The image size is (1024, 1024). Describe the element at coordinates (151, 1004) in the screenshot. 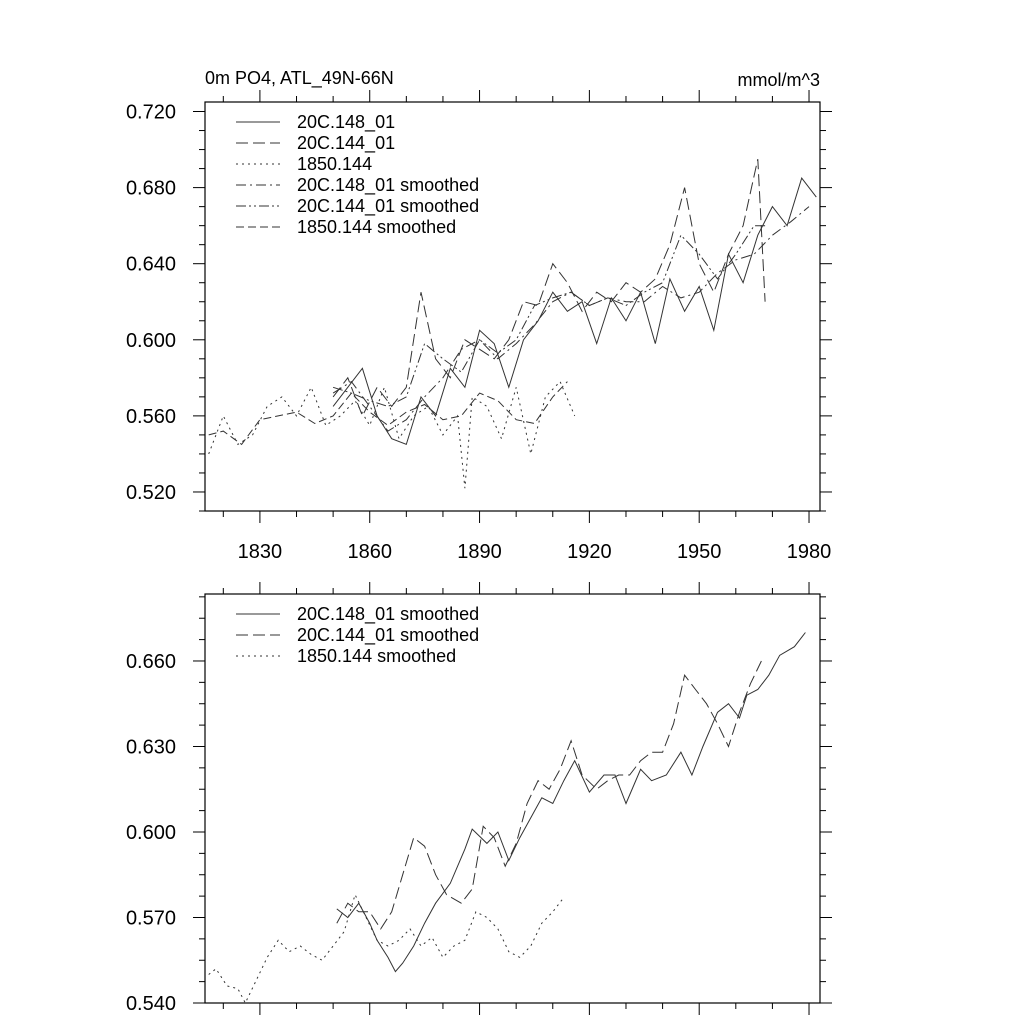

I see `y-tick-label: 0.540` at that location.